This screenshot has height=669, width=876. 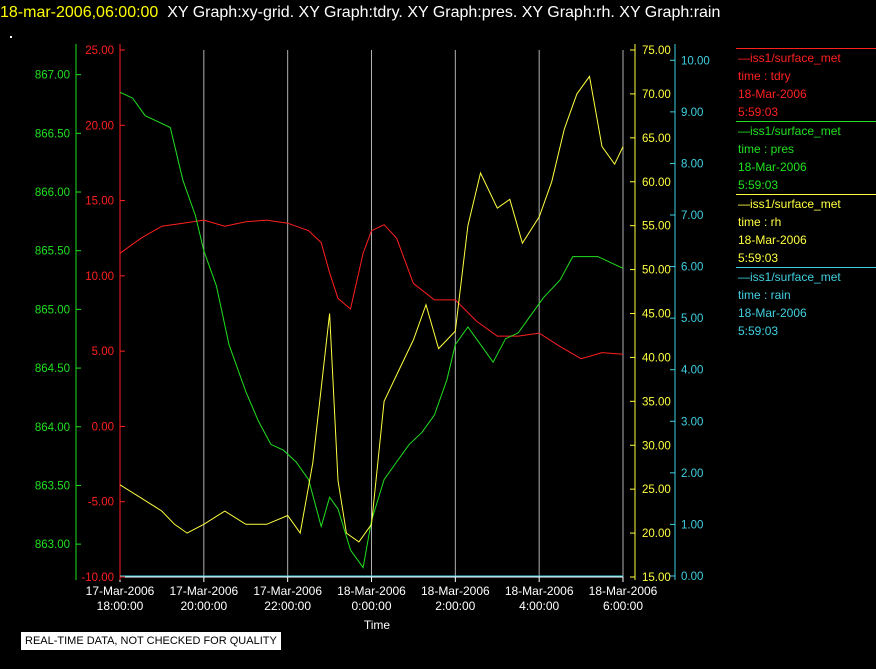 I want to click on rh-tick-label: 40.00, so click(x=656, y=358).